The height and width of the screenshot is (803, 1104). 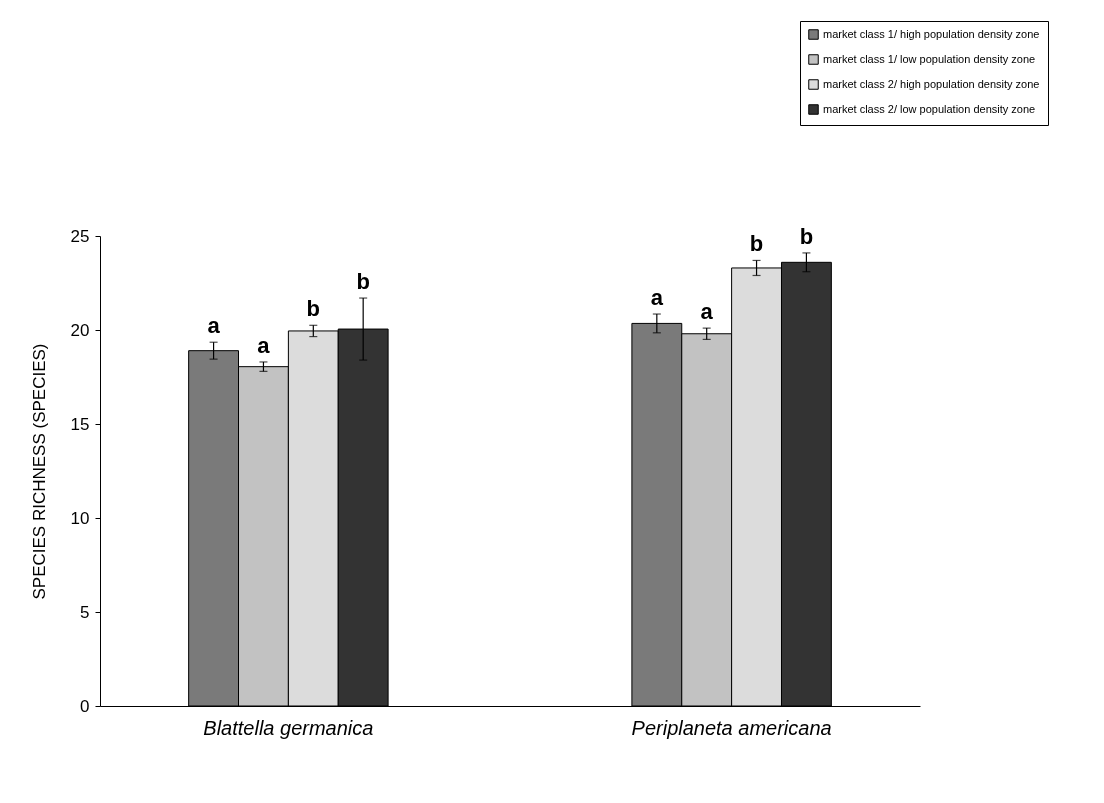 I want to click on y-tick-label: 15, so click(x=80, y=424).